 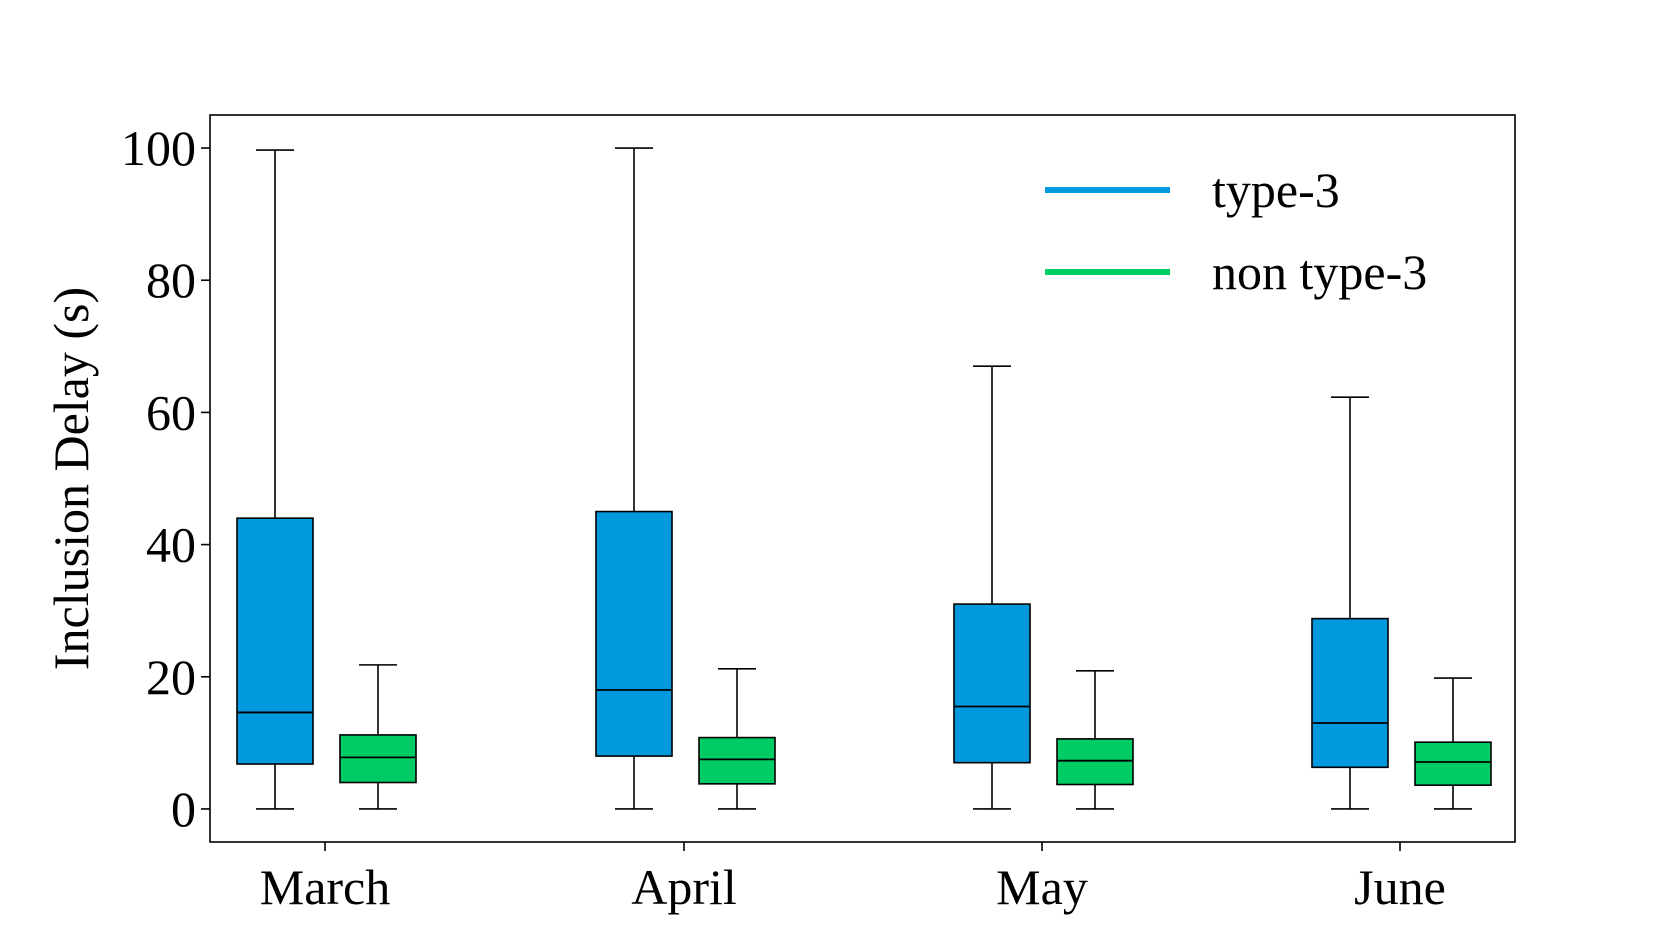 I want to click on y-tick-label: 0, so click(x=183, y=809).